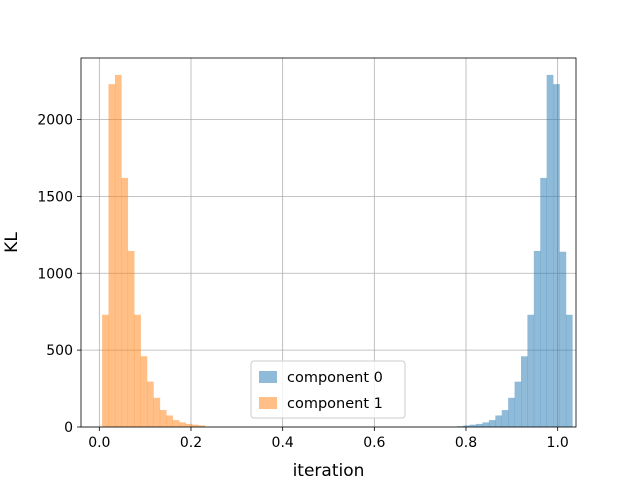 This screenshot has width=640, height=480. What do you see at coordinates (329, 470) in the screenshot?
I see `x-axis-label: iteration` at bounding box center [329, 470].